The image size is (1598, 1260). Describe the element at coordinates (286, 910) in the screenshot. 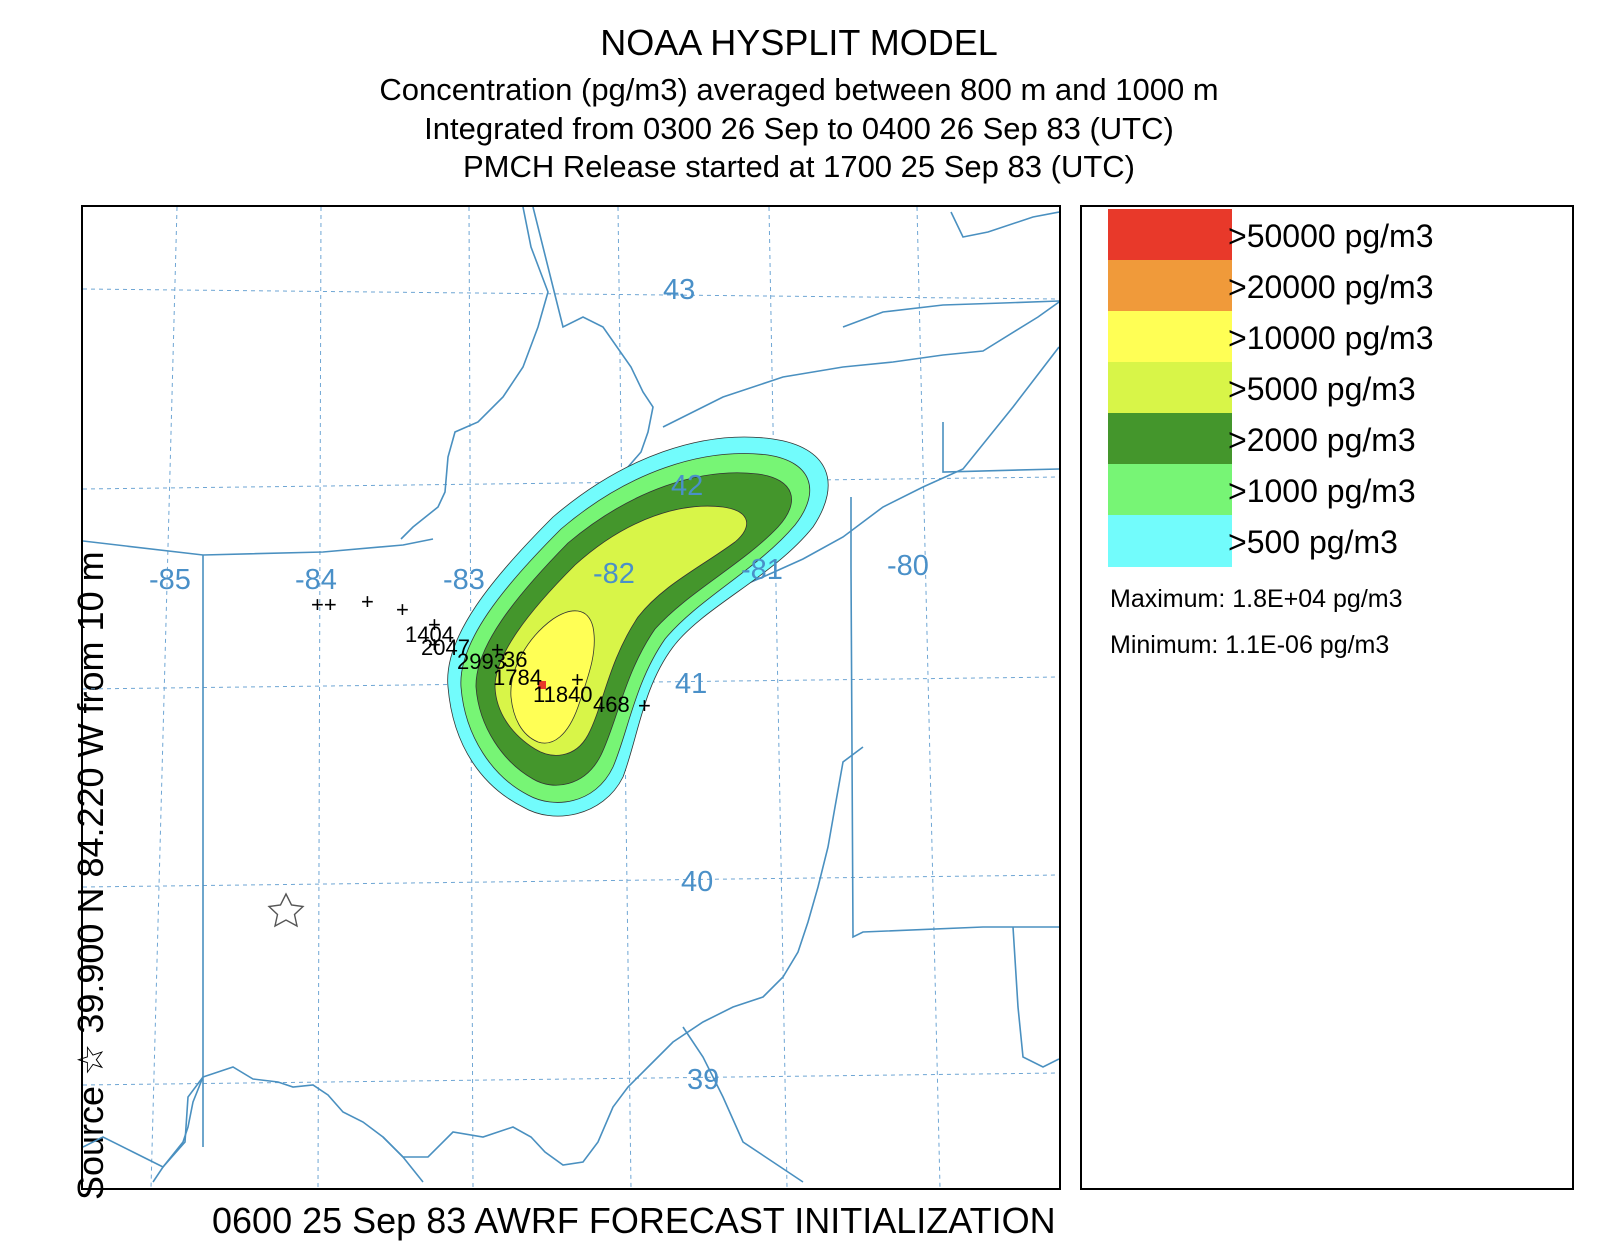

I see `source-star-icon` at that location.